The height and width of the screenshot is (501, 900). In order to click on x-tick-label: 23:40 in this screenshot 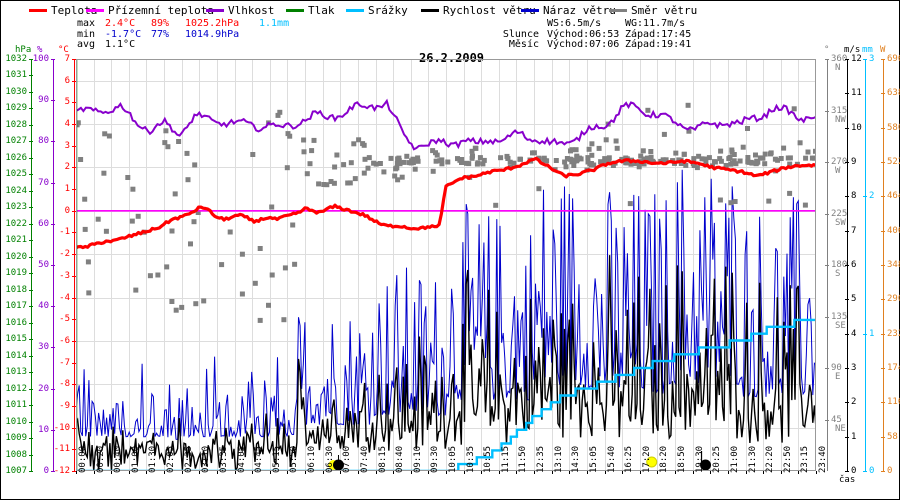, I will do `click(823, 459)`.